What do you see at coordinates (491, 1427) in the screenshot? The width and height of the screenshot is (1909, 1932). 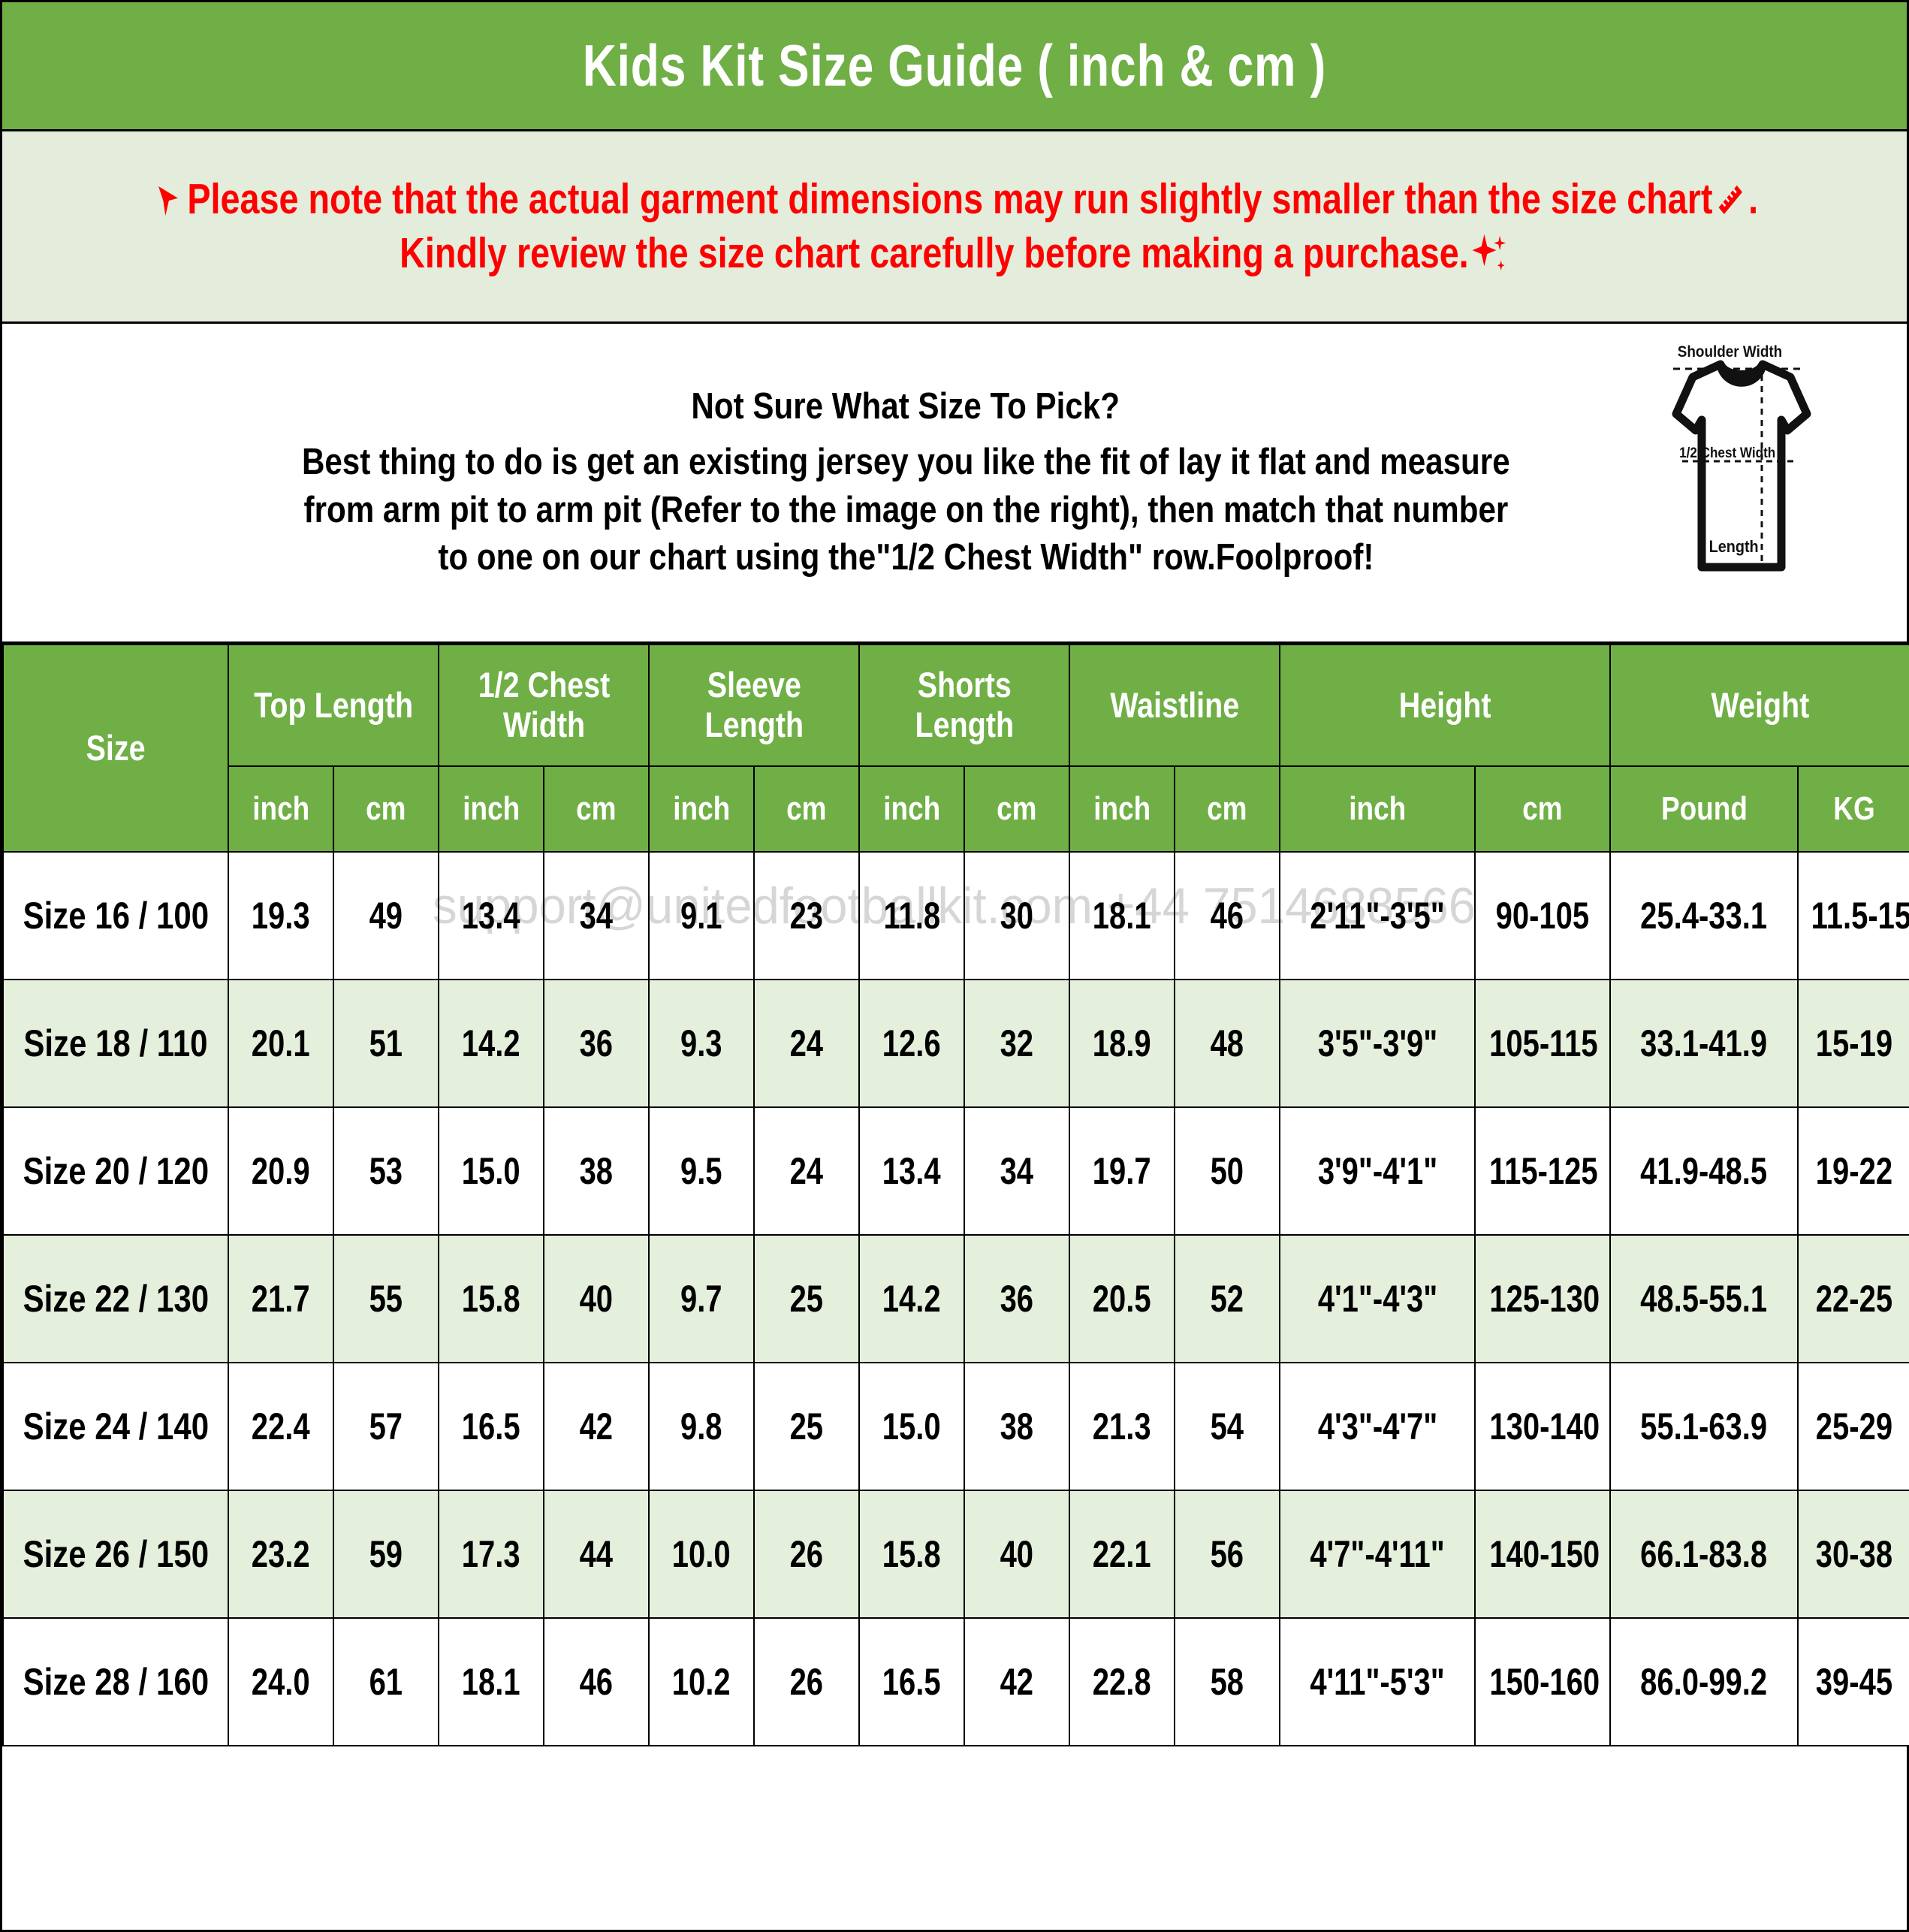 I see `table-cell: 16.5` at bounding box center [491, 1427].